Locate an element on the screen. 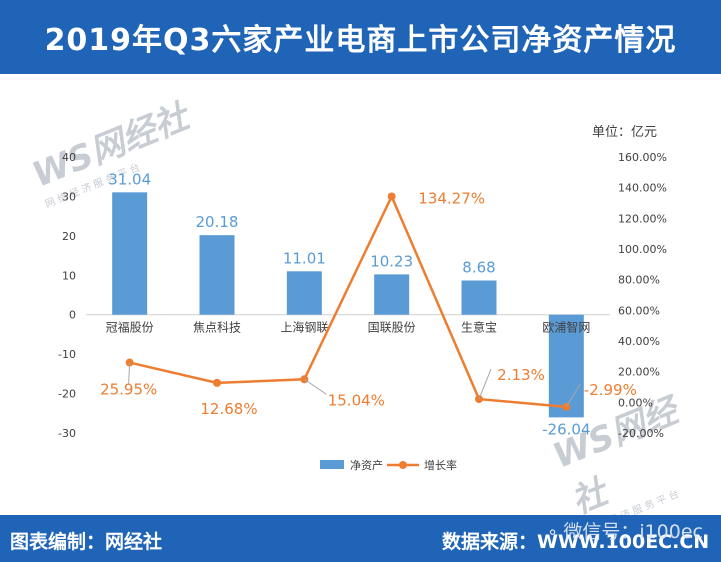  line-value-label: 25.95% is located at coordinates (128, 390).